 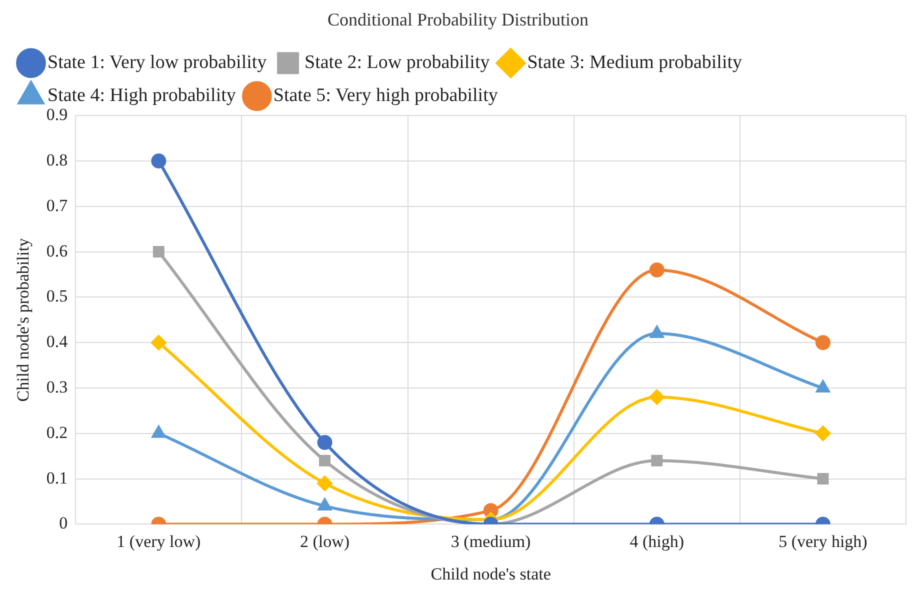 What do you see at coordinates (57, 432) in the screenshot?
I see `y-tick-label: 0.2` at bounding box center [57, 432].